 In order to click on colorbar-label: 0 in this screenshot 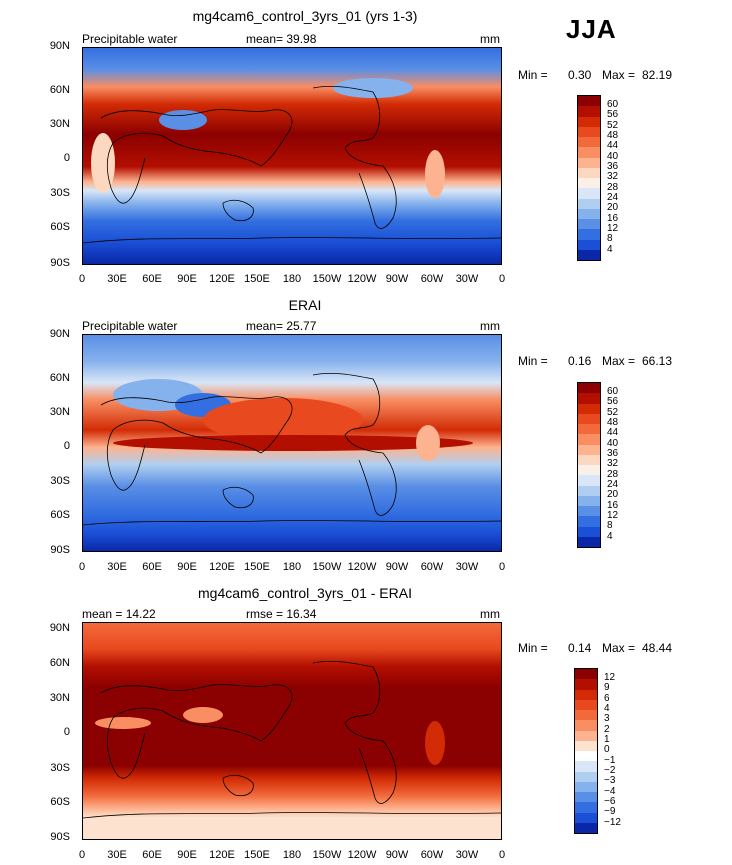, I will do `click(607, 749)`.